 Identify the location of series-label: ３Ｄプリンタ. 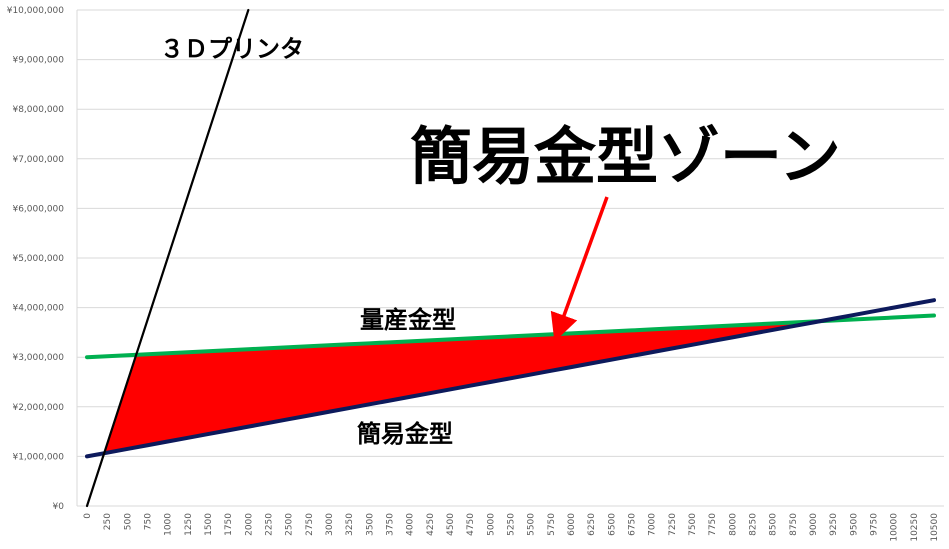
(232, 49).